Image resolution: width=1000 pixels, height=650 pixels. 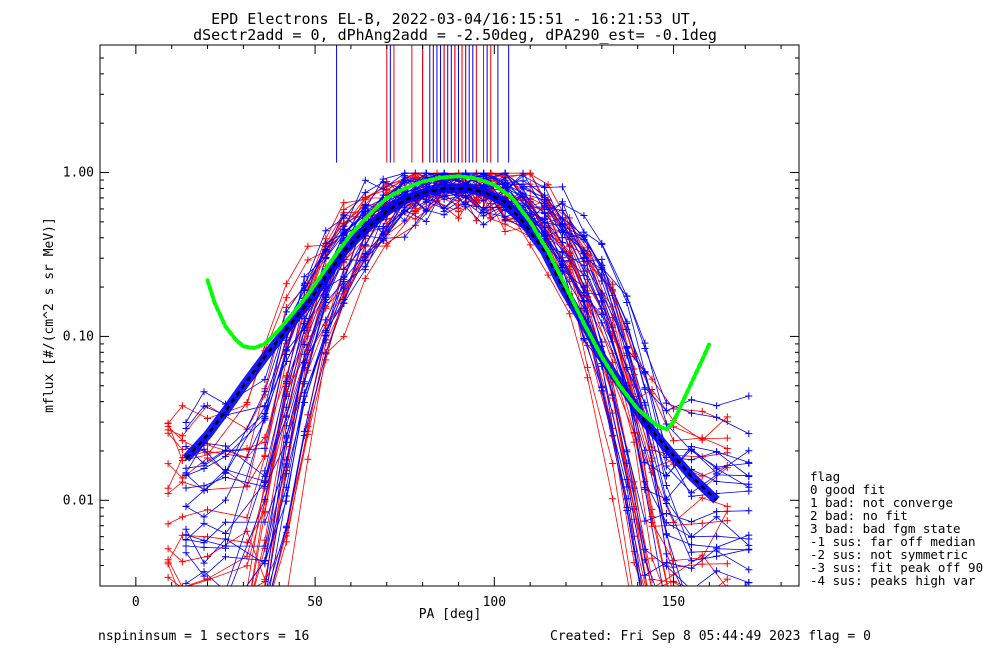 What do you see at coordinates (136, 602) in the screenshot?
I see `x-tick-label: 0` at bounding box center [136, 602].